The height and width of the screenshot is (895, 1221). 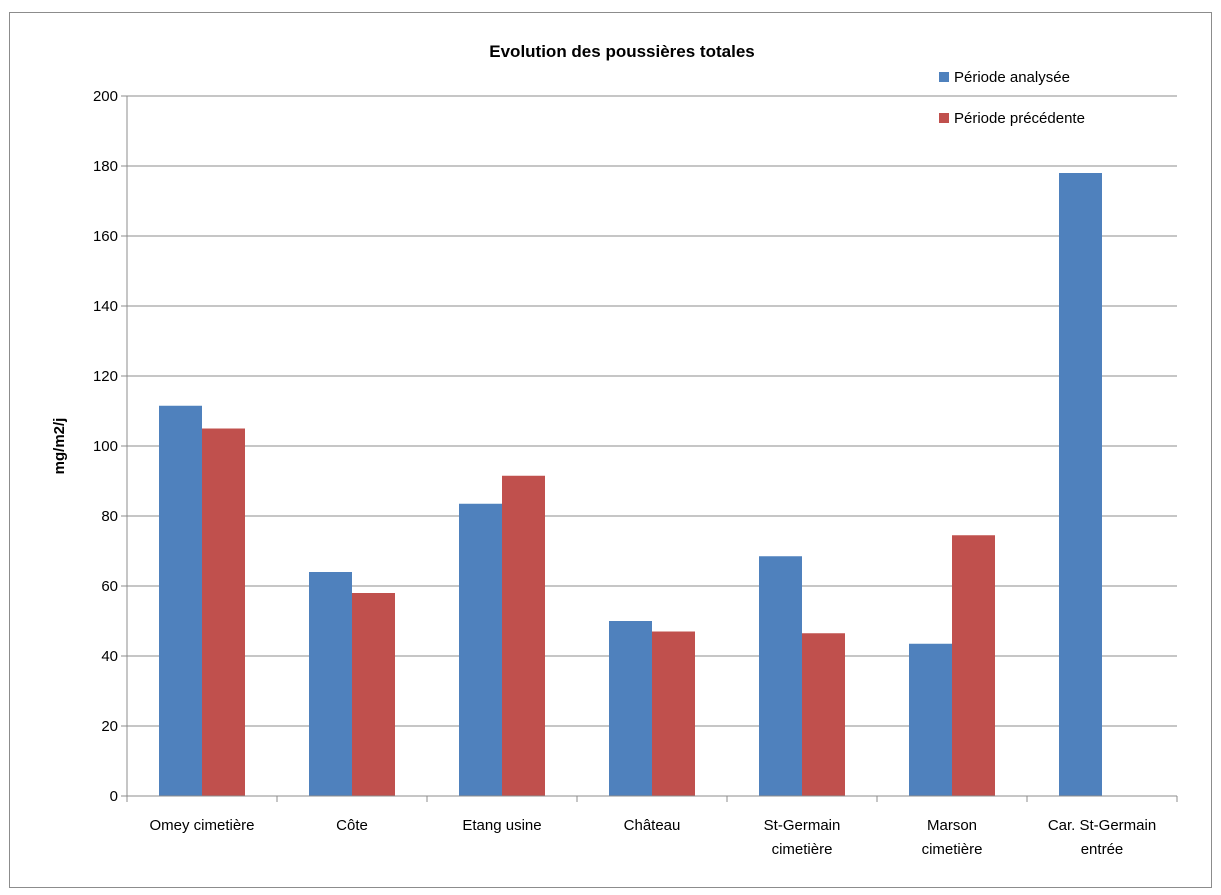 I want to click on bar-s0-c4, so click(x=780, y=676).